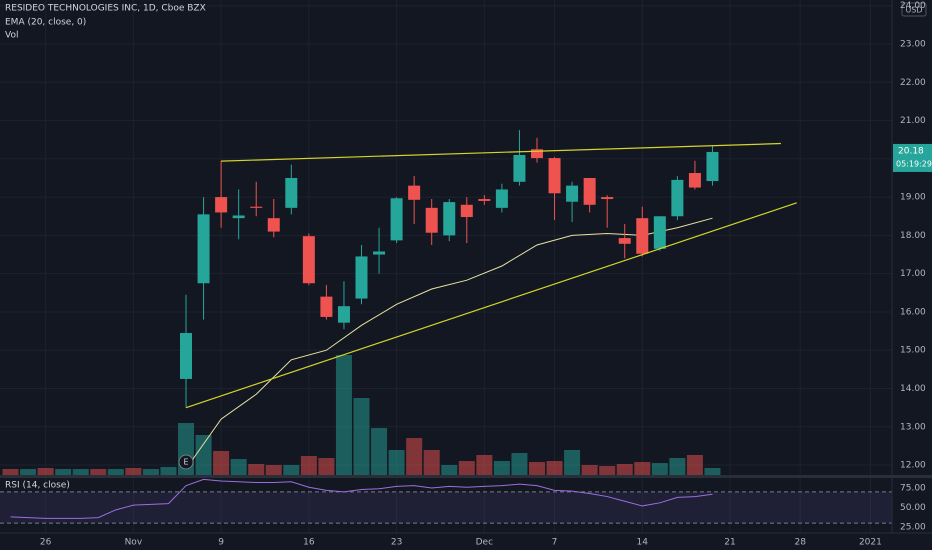 Image resolution: width=932 pixels, height=550 pixels. I want to click on y-tick-label: 15.00, so click(913, 351).